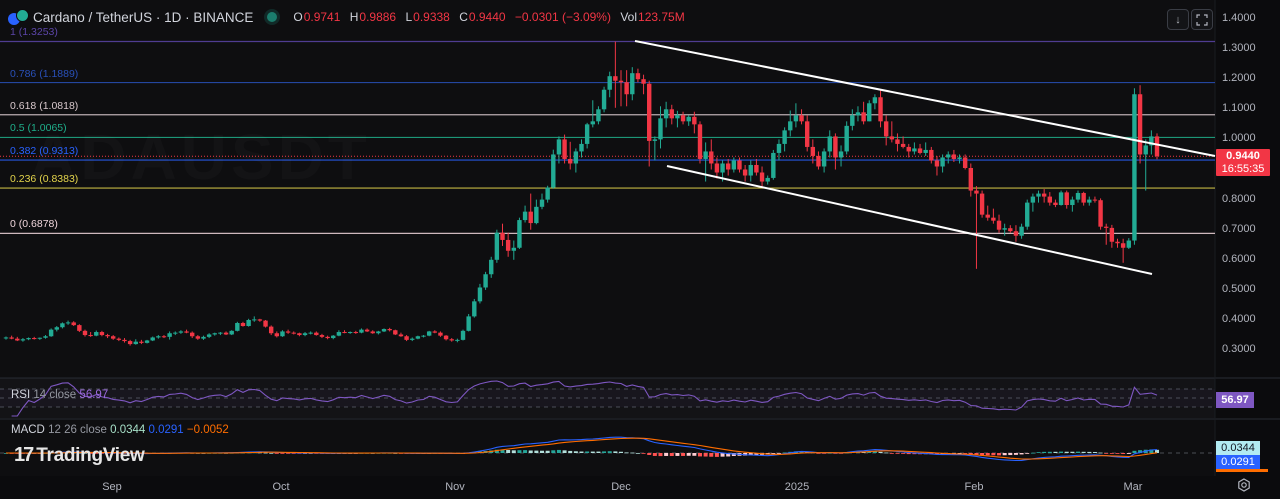 This screenshot has height=499, width=1280. Describe the element at coordinates (34, 32) in the screenshot. I see `fib-level-label: 1 (1.3253)` at that location.